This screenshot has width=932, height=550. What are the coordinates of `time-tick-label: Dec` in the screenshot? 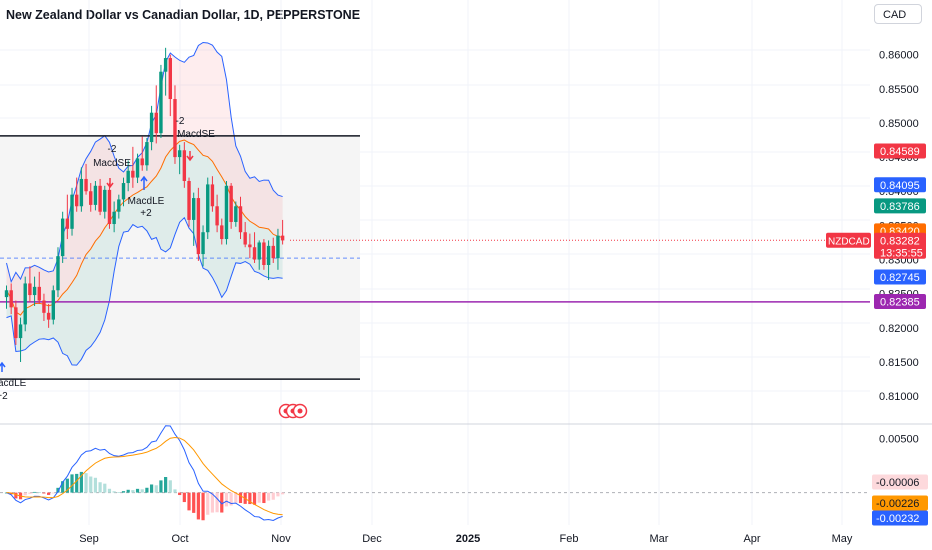 It's located at (372, 539).